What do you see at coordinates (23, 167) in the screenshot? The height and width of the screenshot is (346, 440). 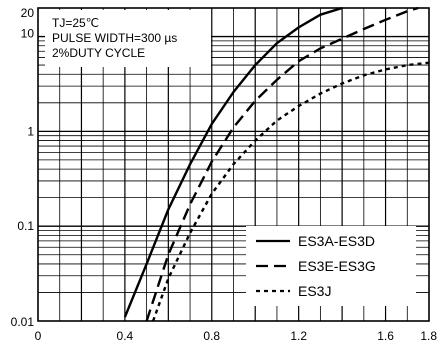 I see `y-tick-labels: 0.01 0.1 1 10 20` at bounding box center [23, 167].